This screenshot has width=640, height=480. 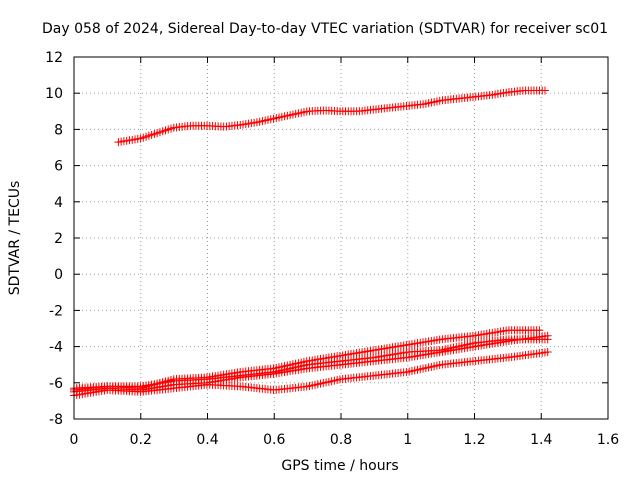 I want to click on y-tick-label: 8, so click(x=58, y=130).